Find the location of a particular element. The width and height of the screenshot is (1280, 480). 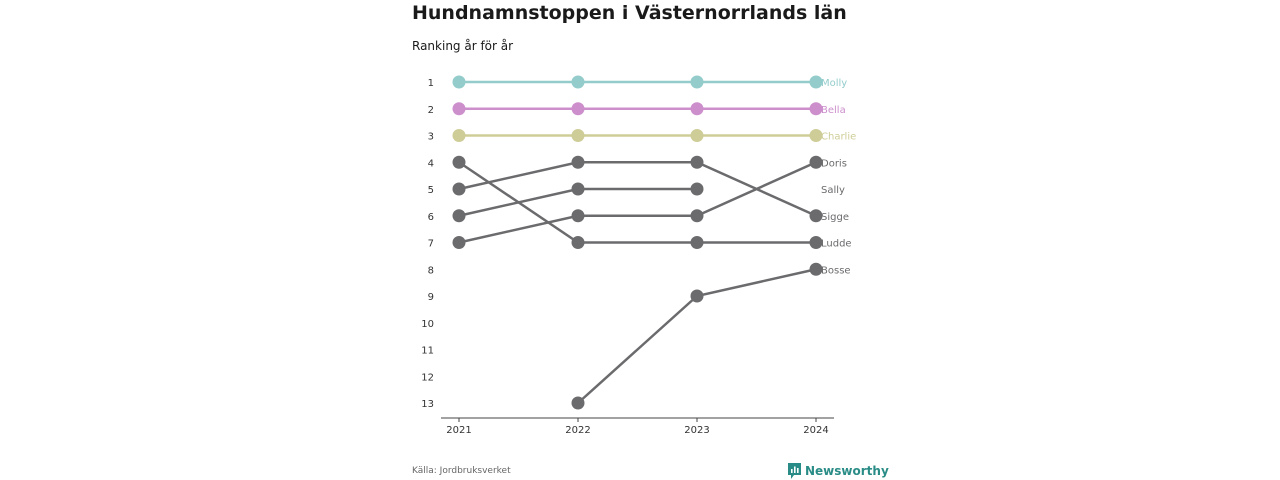

series-label-ludde: Ludde is located at coordinates (836, 244).